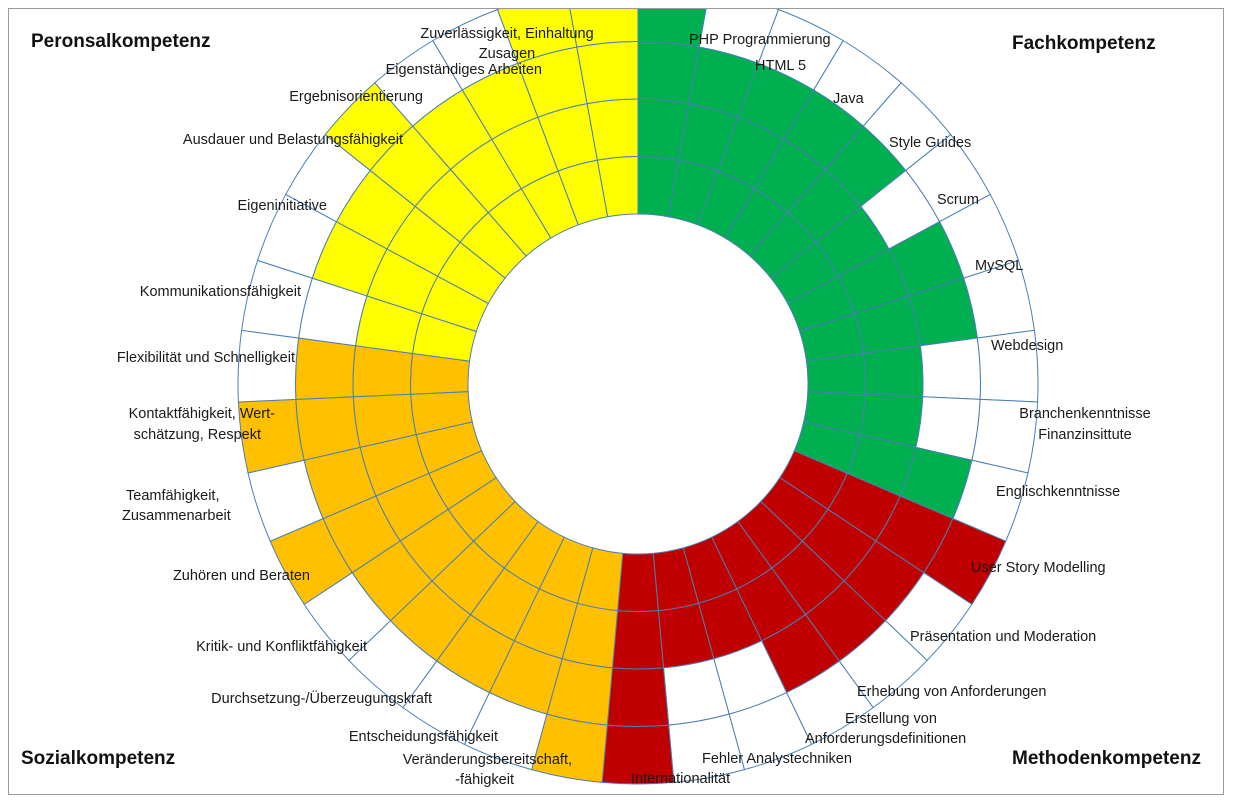 Image resolution: width=1234 pixels, height=803 pixels. What do you see at coordinates (958, 200) in the screenshot?
I see `skill-label-4: Scrum` at bounding box center [958, 200].